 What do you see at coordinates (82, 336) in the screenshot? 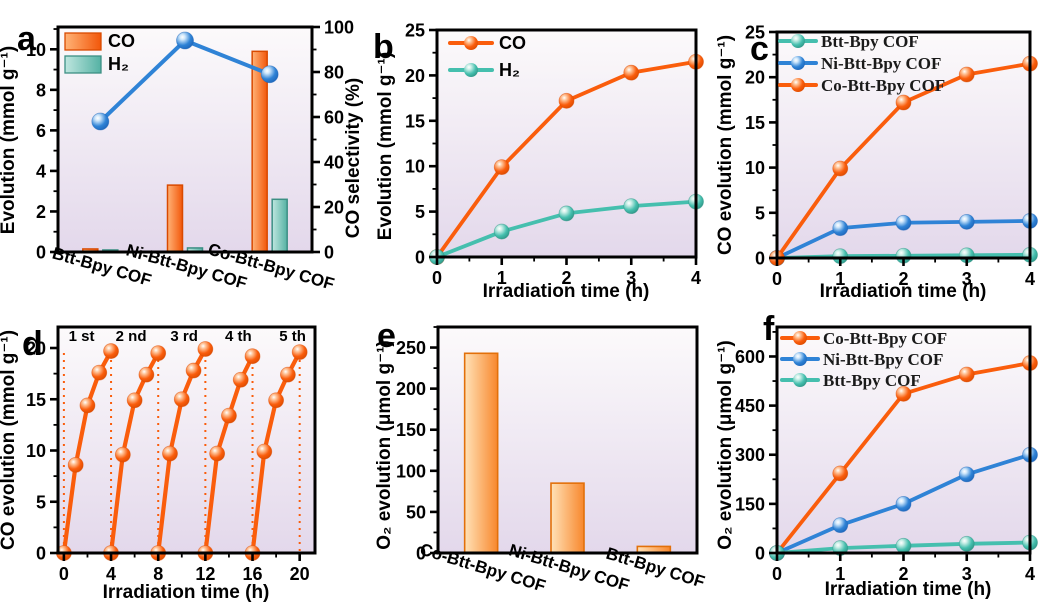
I see `cycle-label: 1 st` at bounding box center [82, 336].